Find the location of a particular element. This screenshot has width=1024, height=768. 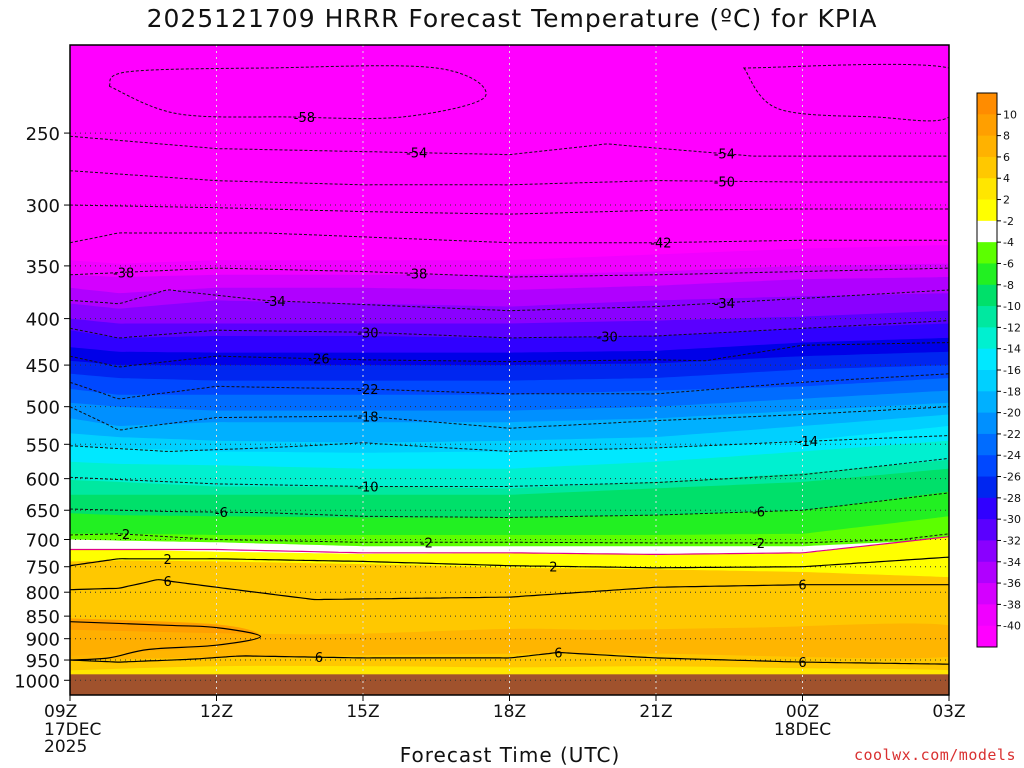

y-tick-label-500: 500 is located at coordinates (43, 408).